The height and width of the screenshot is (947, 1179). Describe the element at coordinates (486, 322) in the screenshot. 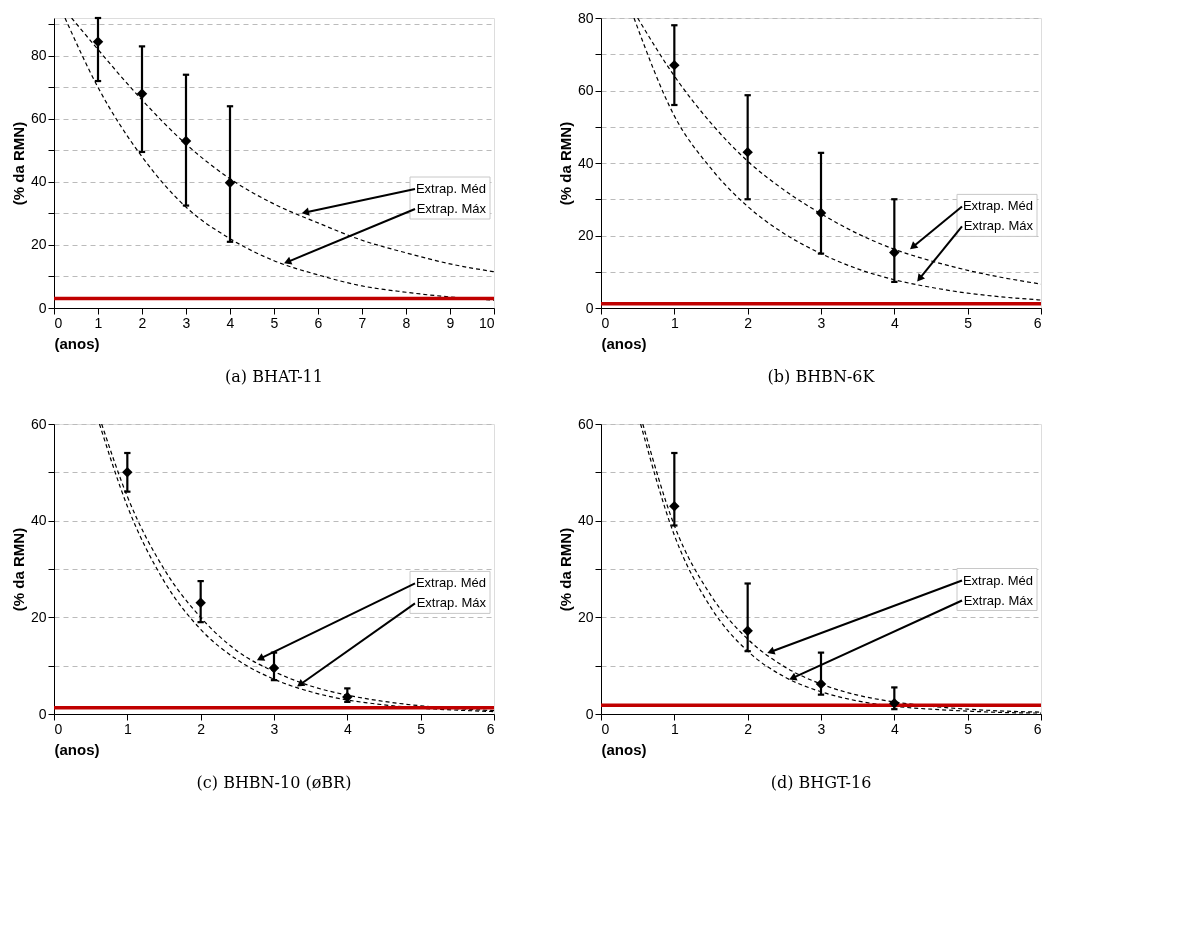

I see `x-tick-label: 10` at that location.